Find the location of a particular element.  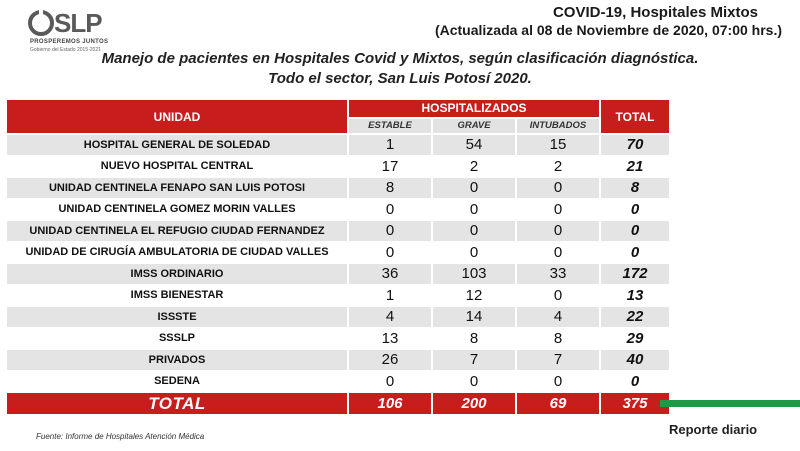

intubated-count: 15 is located at coordinates (558, 145).